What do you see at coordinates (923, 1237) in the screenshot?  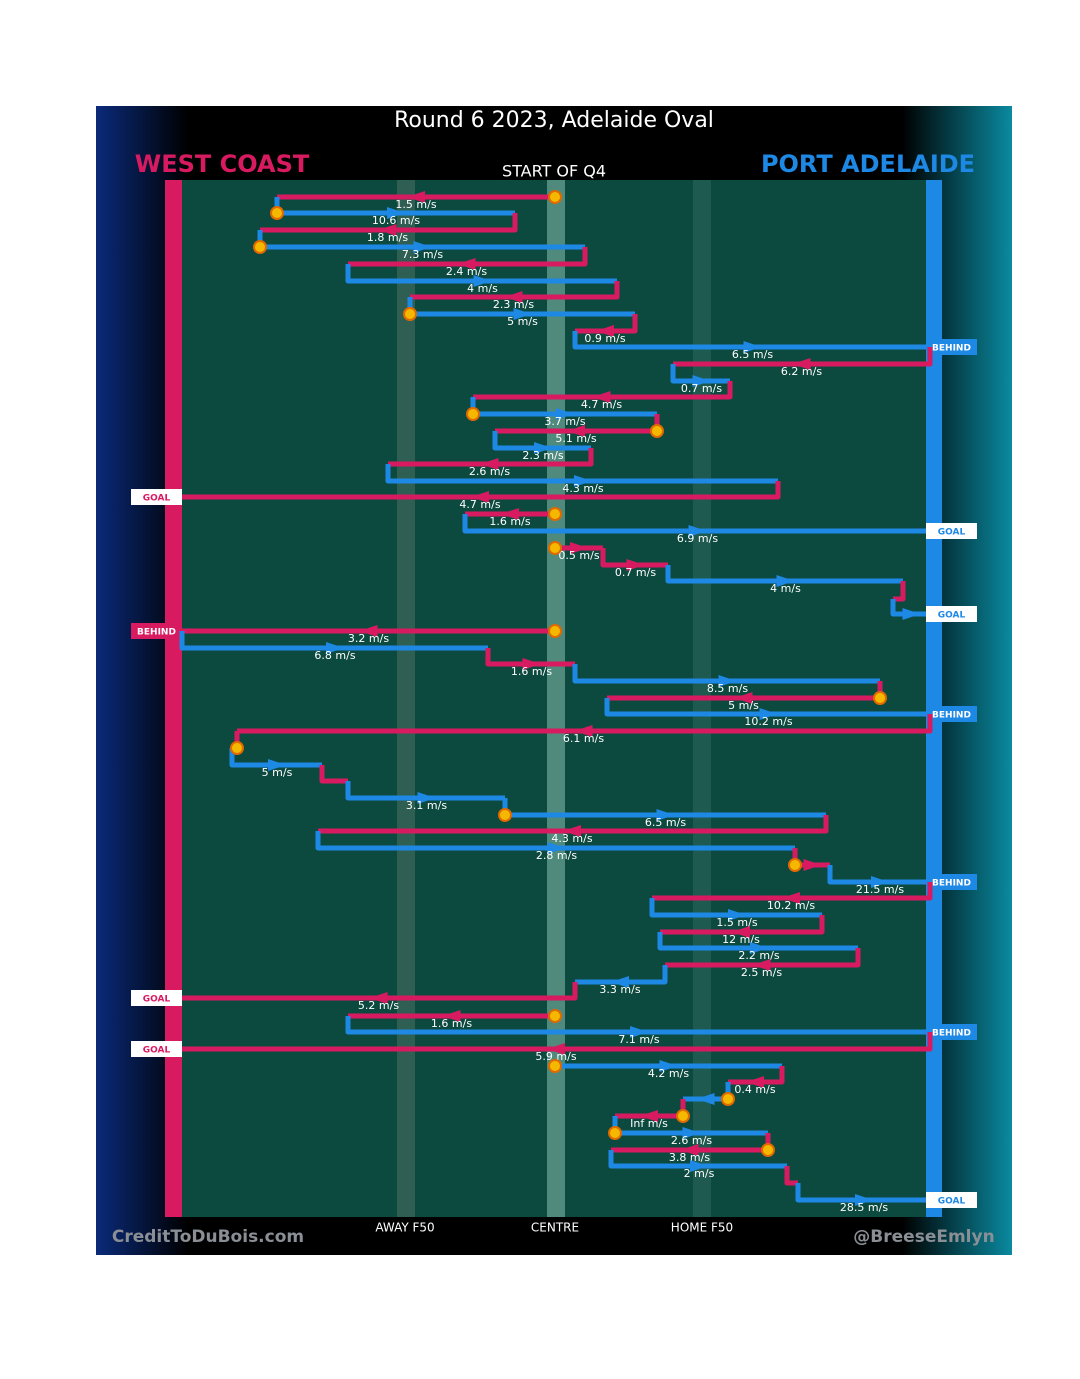 I see `credit: @BreeseEmlyn` at bounding box center [923, 1237].